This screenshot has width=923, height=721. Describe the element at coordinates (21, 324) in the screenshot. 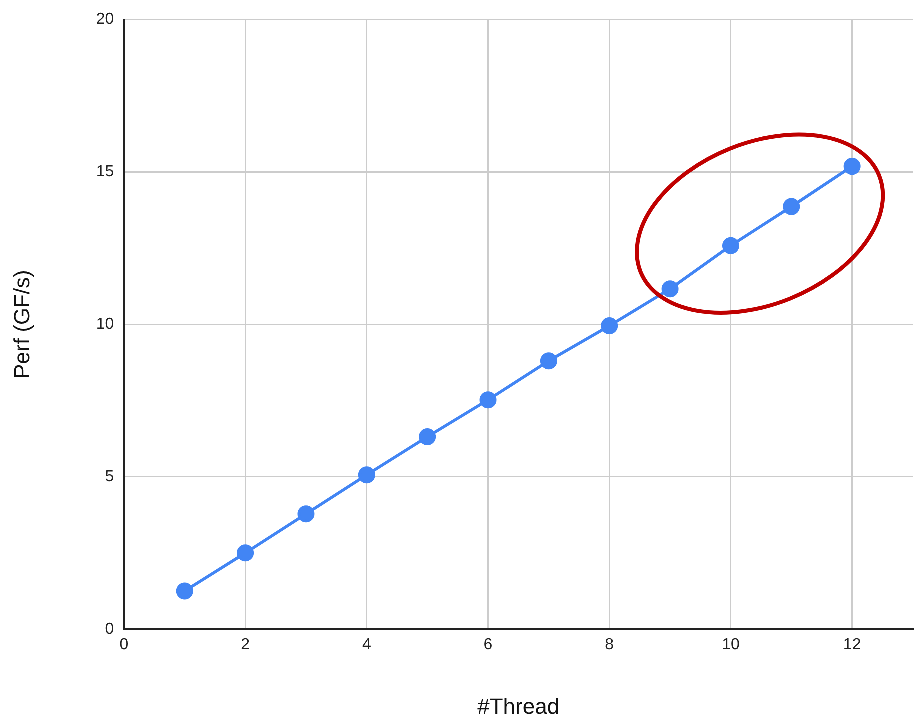

I see `y-axis-title: Perf (GF/s)` at that location.